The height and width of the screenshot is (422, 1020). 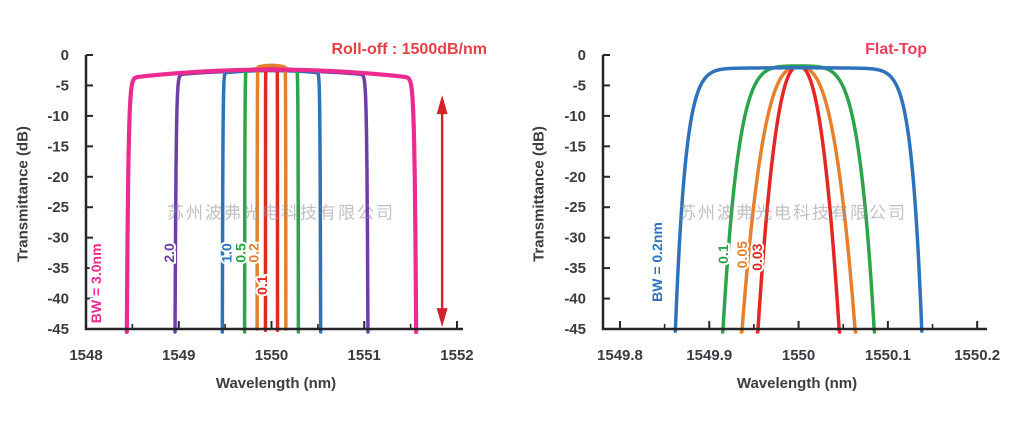 I want to click on x-tick-label: 1550.1, so click(x=888, y=355).